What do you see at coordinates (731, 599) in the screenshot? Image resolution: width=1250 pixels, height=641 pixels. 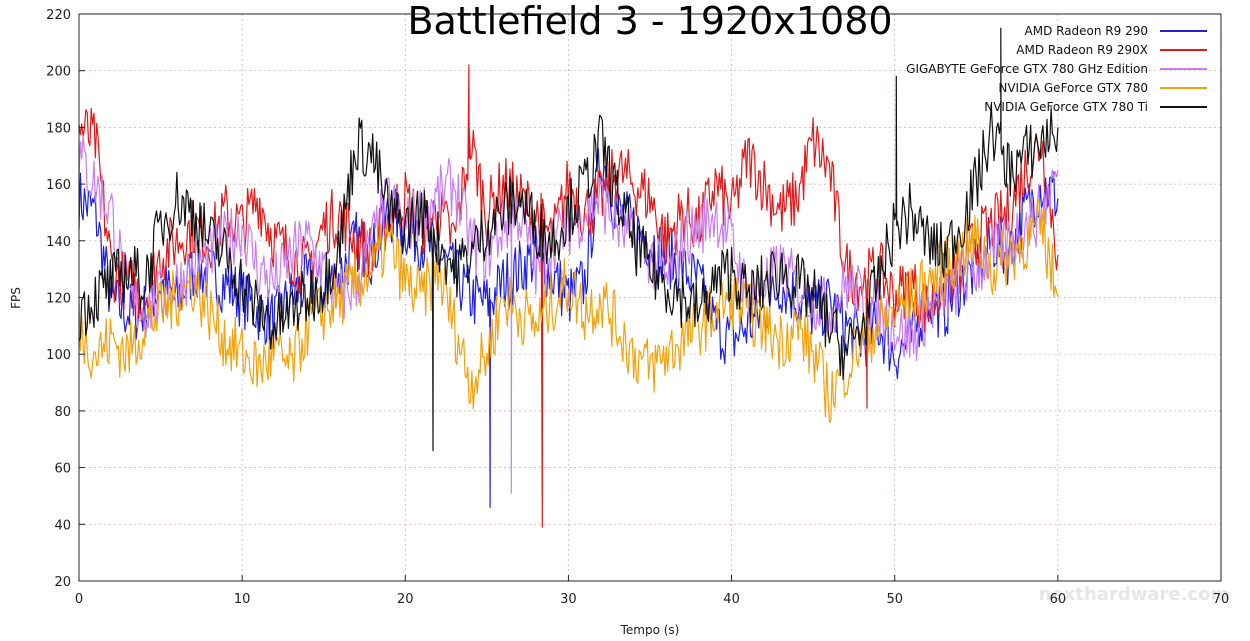 I see `x-tick-label: 40` at bounding box center [731, 599].